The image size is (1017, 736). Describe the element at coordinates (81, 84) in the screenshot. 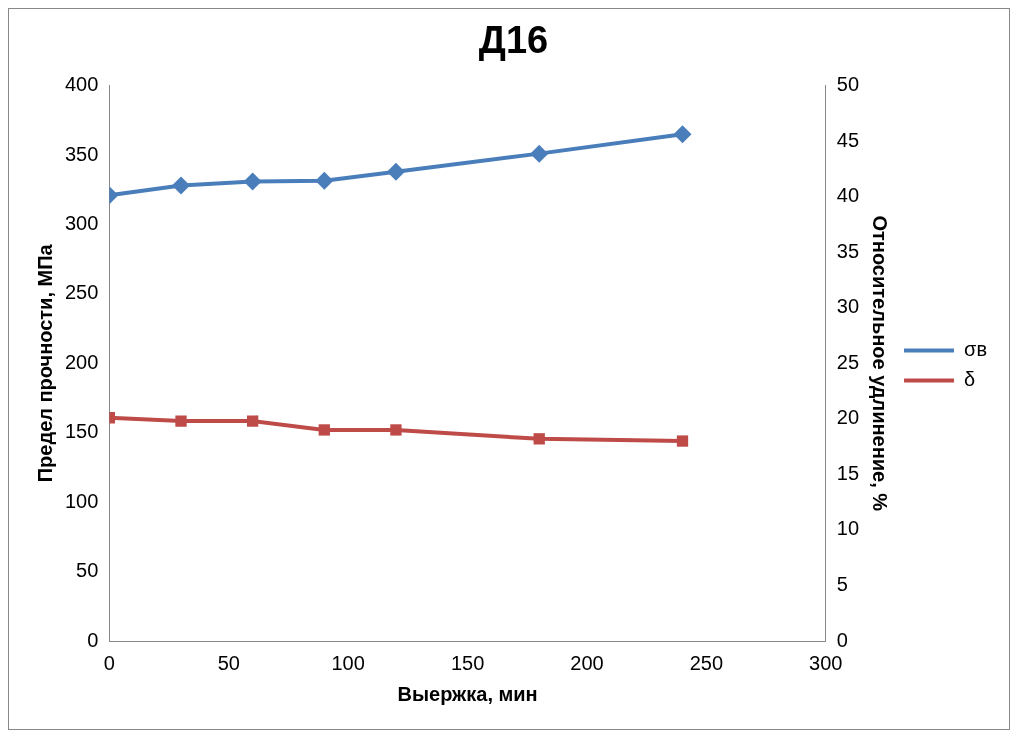

I see `y-tick-label: 400` at that location.